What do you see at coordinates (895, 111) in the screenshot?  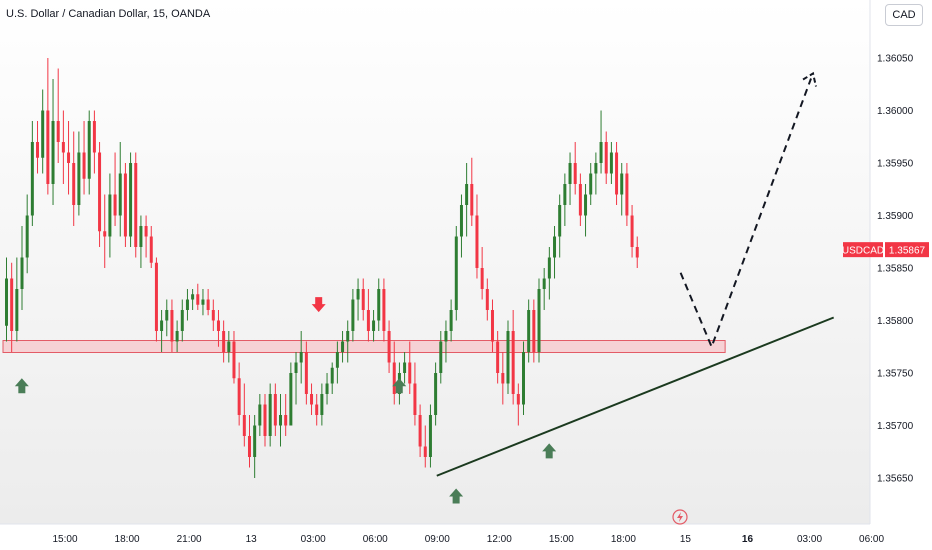 I see `y-tick-label: 1.36000` at bounding box center [895, 111].